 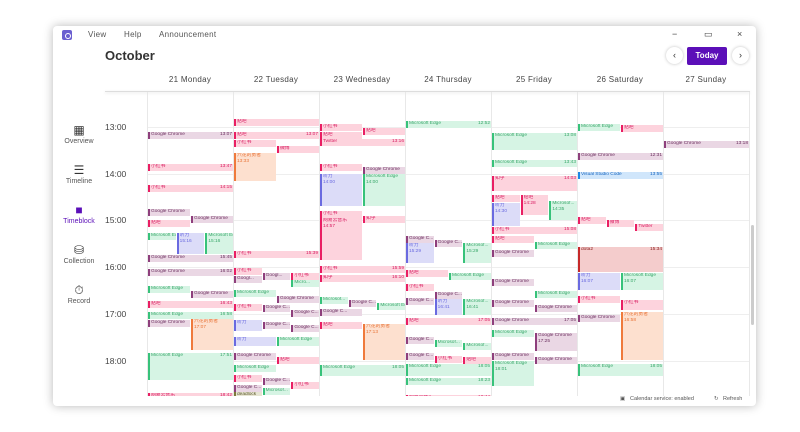 I want to click on event-block: 六花的勇者 17:13, so click(x=384, y=342).